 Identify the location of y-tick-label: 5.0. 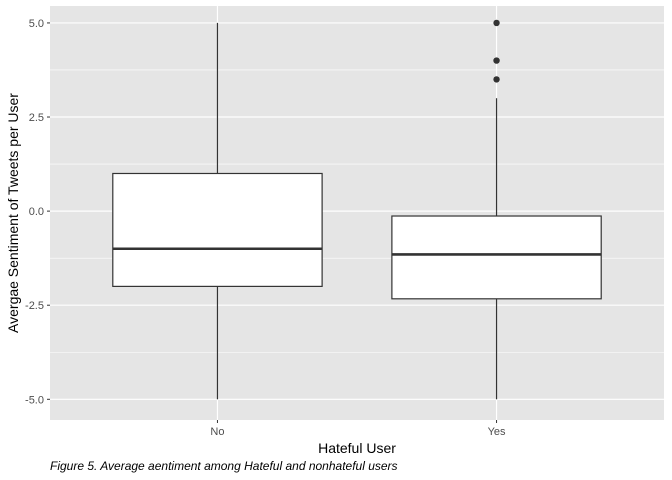
(36, 24).